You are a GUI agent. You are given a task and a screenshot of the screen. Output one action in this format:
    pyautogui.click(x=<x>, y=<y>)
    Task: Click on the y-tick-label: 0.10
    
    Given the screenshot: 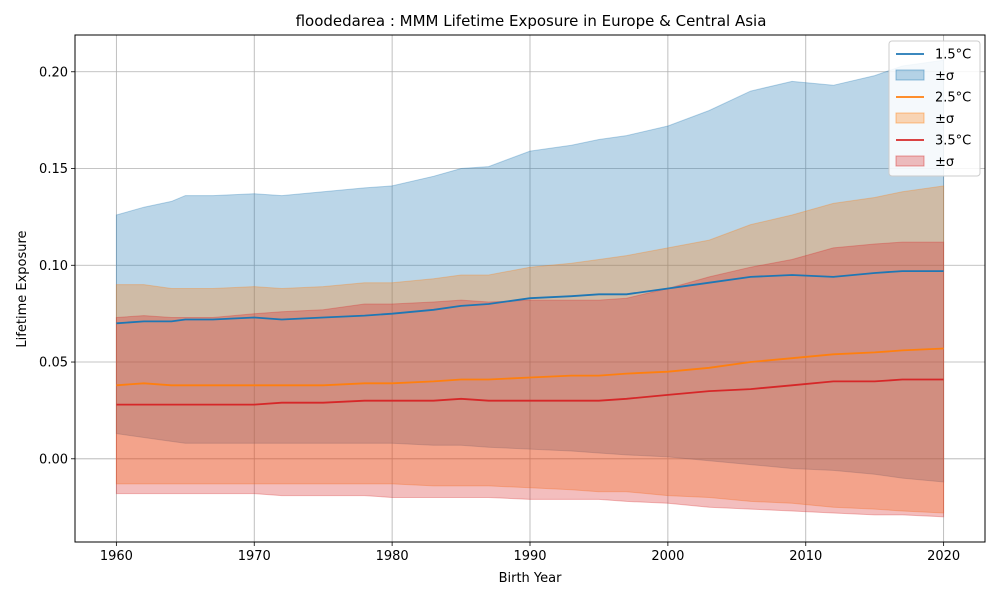 What is the action you would take?
    pyautogui.click(x=53, y=266)
    